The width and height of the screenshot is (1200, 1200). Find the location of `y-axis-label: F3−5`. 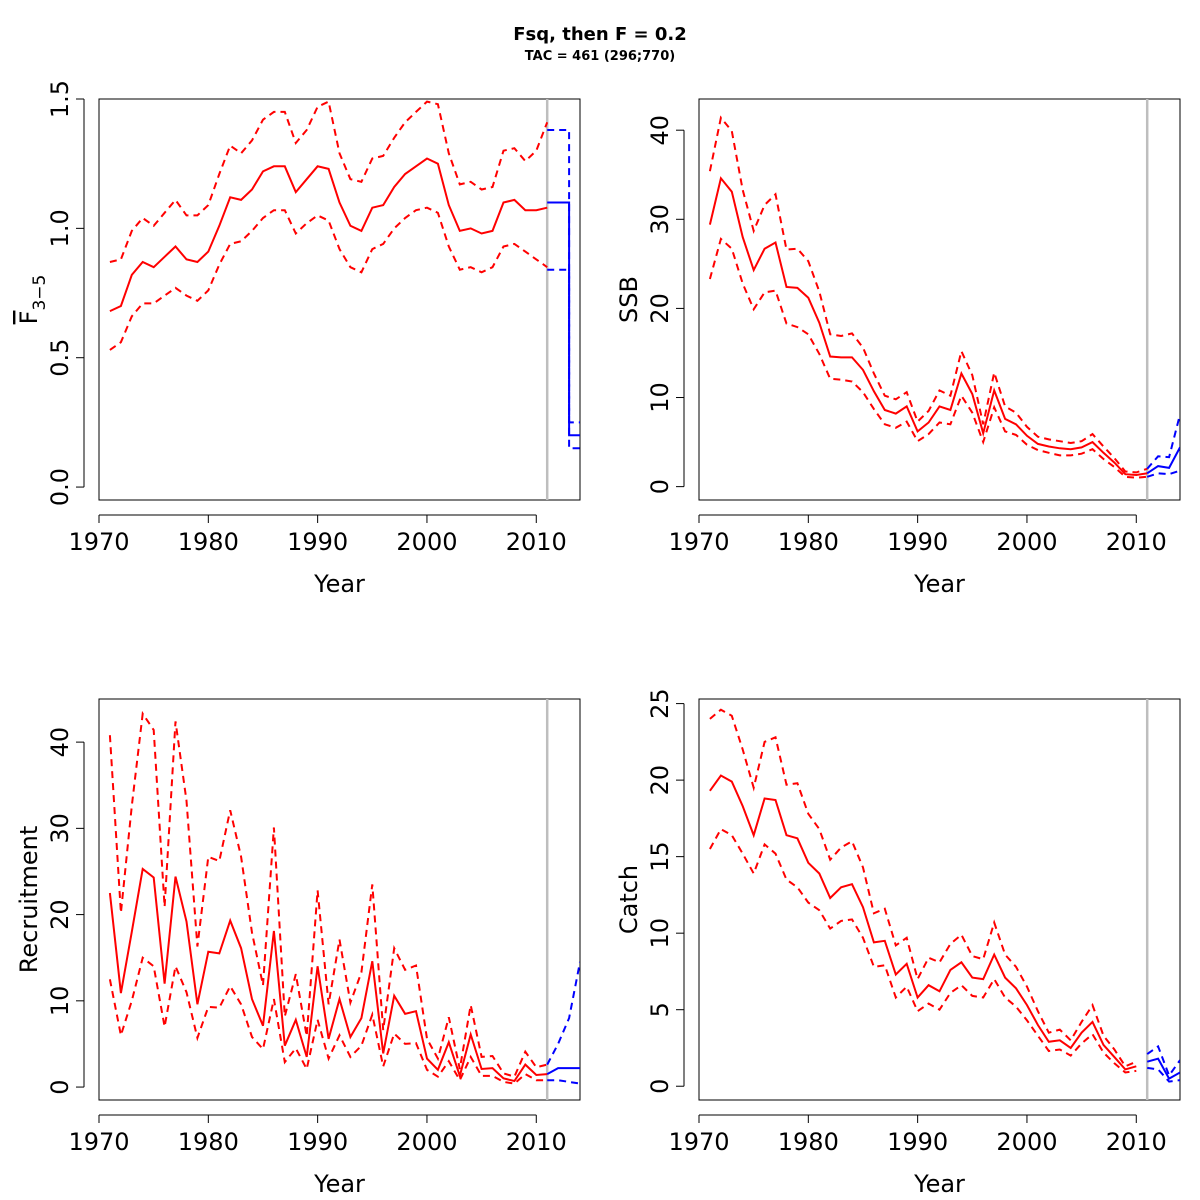

y-axis-label: F3−5 is located at coordinates (32, 300).